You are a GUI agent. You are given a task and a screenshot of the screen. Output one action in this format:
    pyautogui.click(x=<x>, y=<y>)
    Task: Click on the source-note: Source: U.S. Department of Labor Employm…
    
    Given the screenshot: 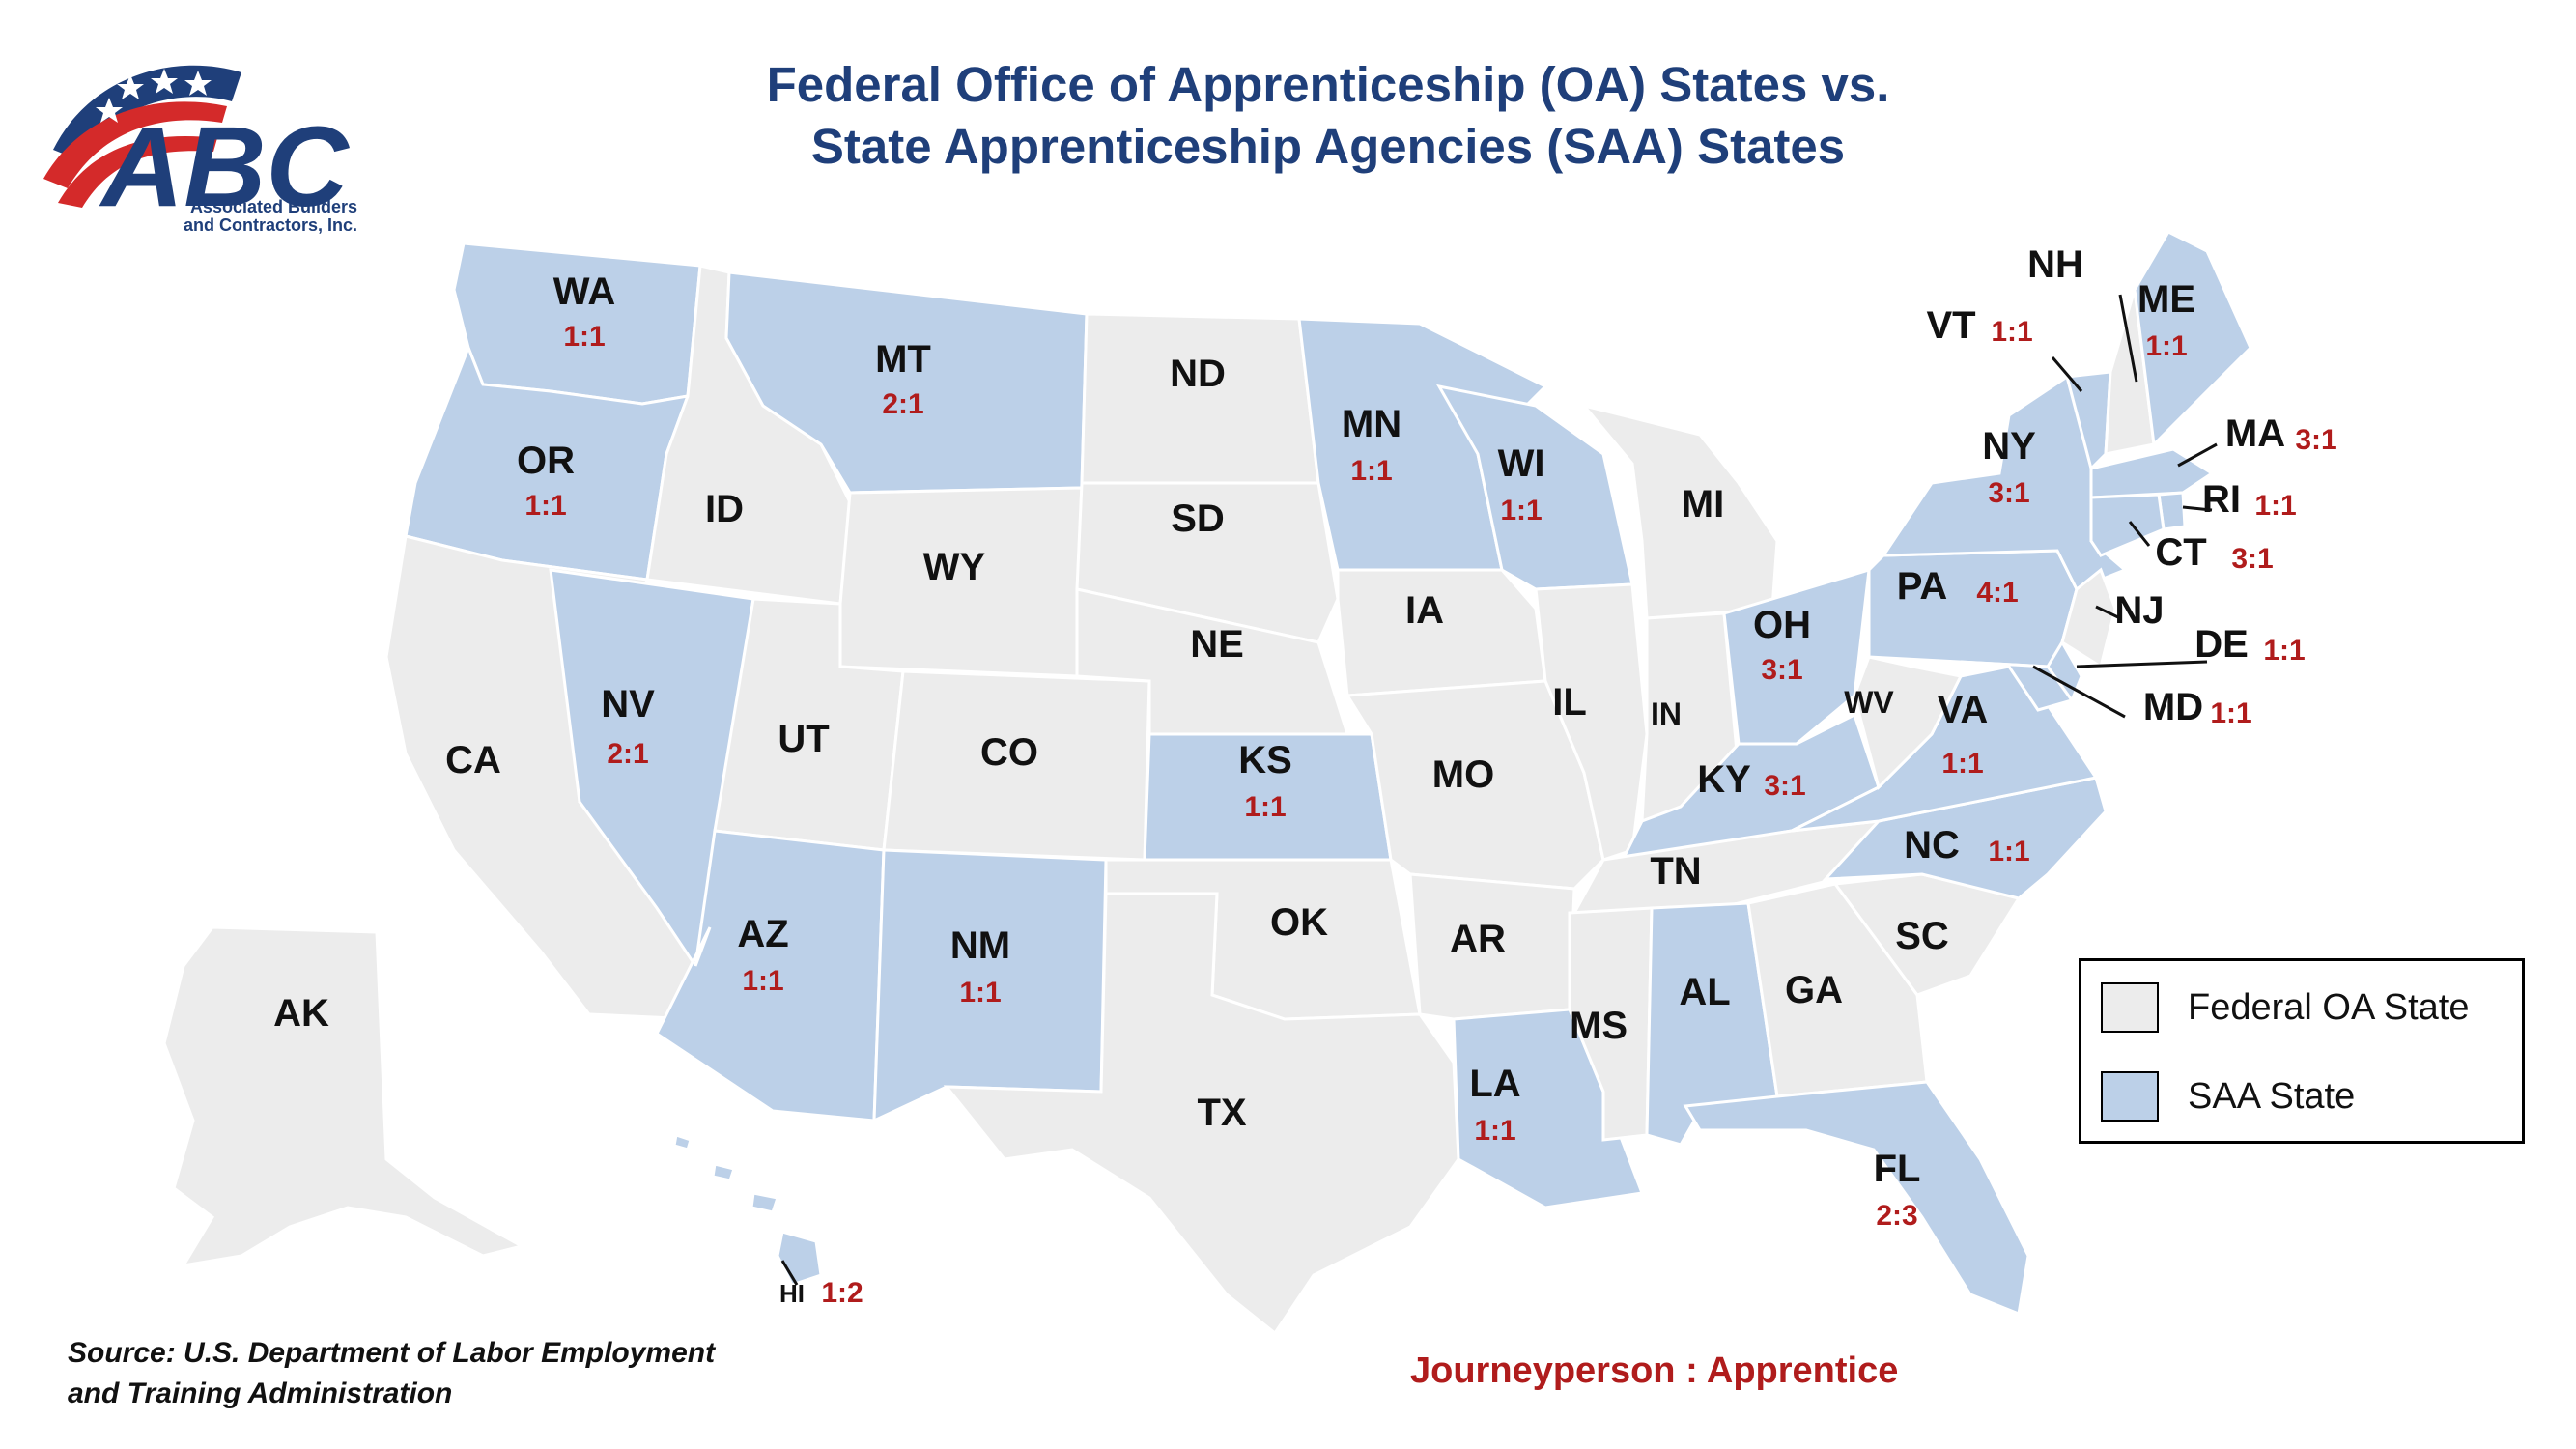 What is the action you would take?
    pyautogui.click(x=392, y=1373)
    